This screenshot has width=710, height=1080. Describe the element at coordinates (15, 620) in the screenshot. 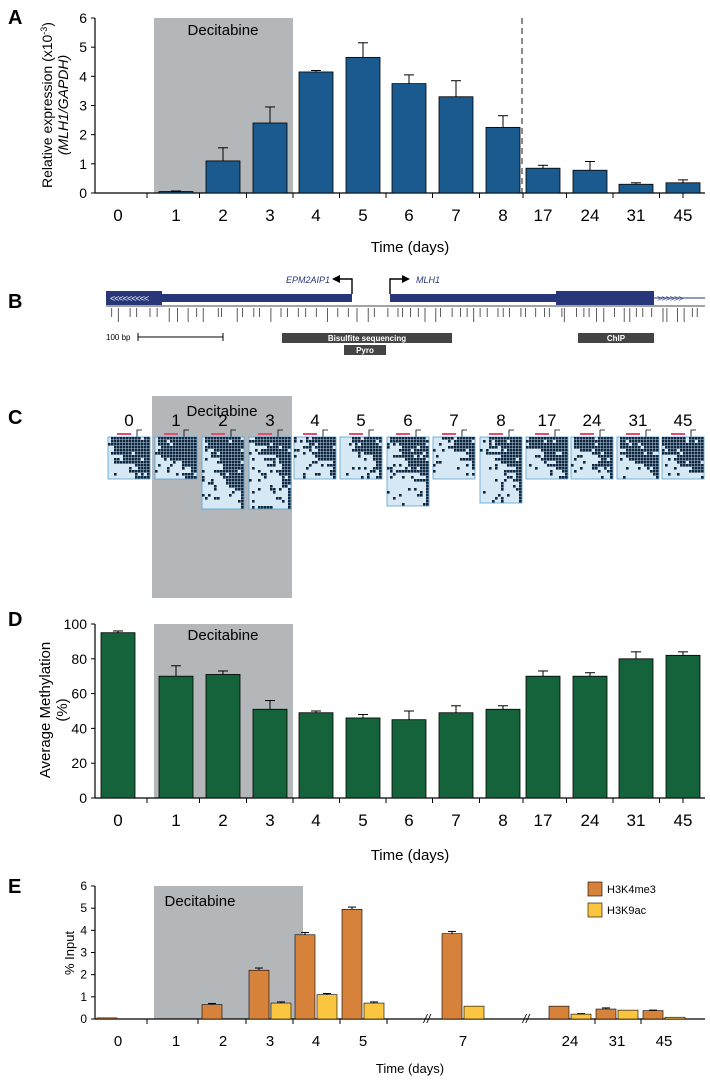

I see `panel-d-letter: D` at that location.